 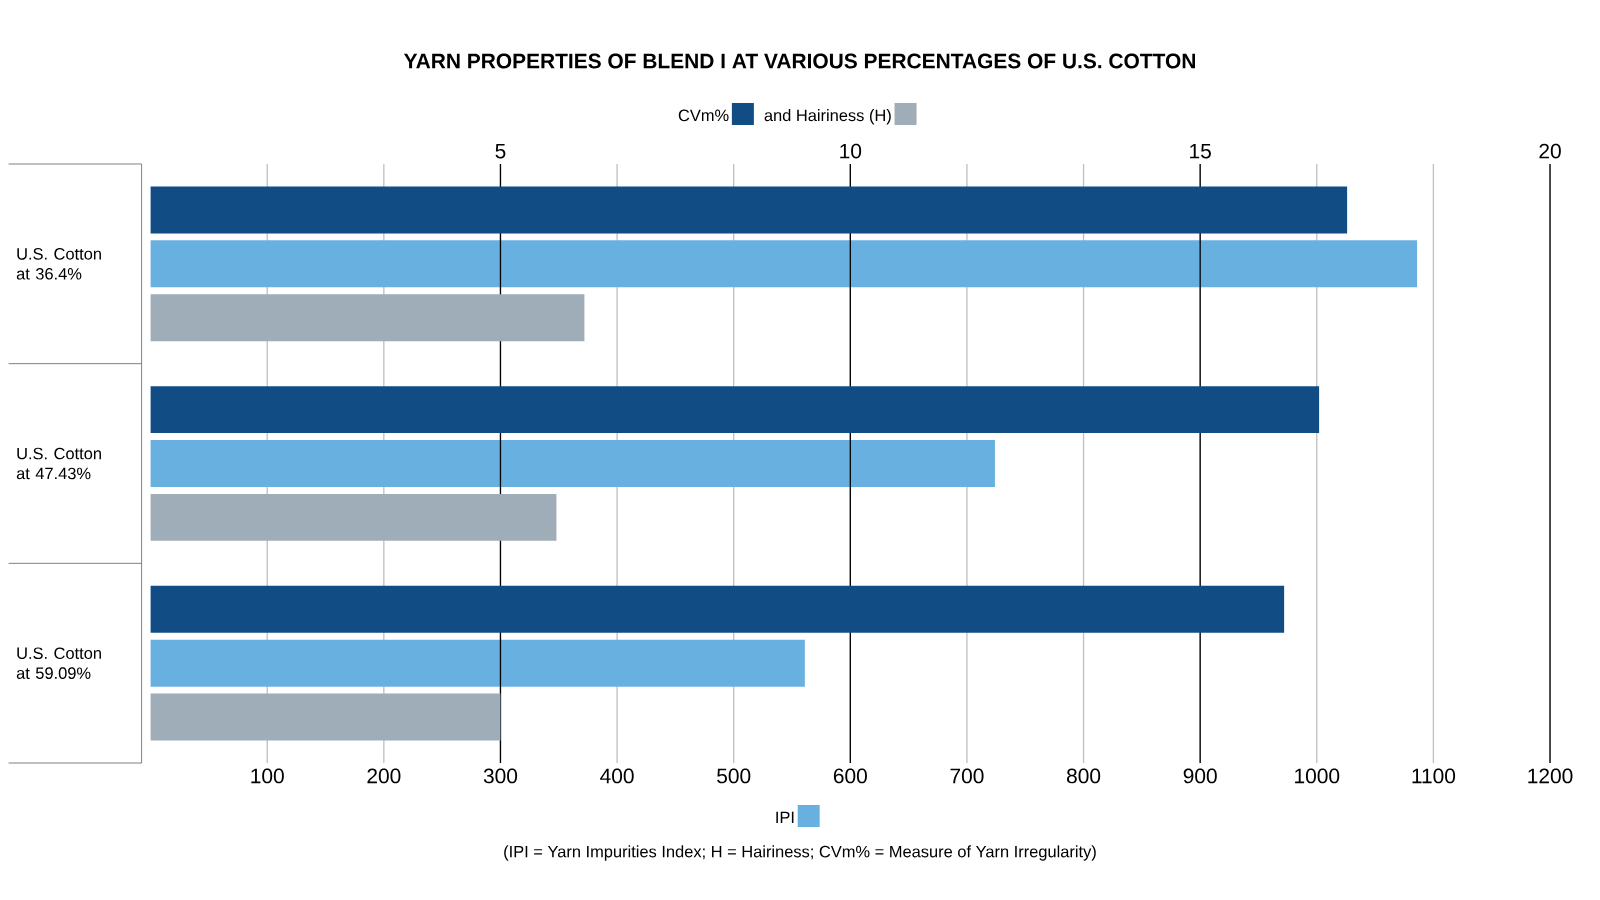 What do you see at coordinates (58, 264) in the screenshot?
I see `y-tick-label: U.S. Cotton at 36.4%` at bounding box center [58, 264].